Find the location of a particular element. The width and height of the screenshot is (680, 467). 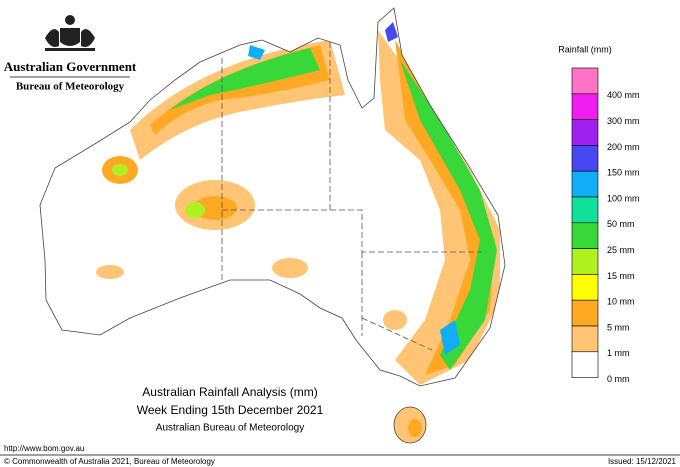

legend-label: 5 mm is located at coordinates (618, 327).